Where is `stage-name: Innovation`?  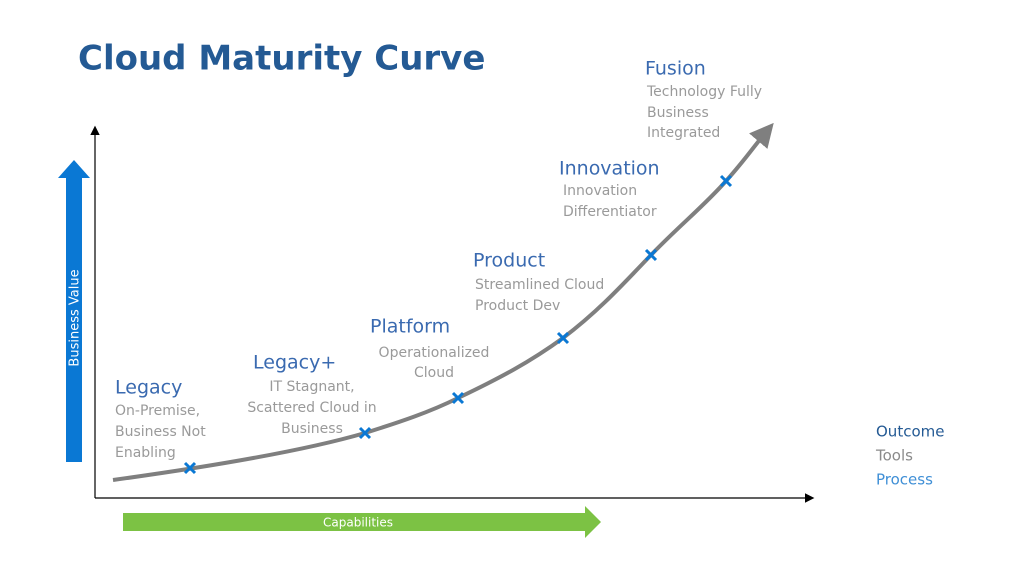
stage-name: Innovation is located at coordinates (609, 169).